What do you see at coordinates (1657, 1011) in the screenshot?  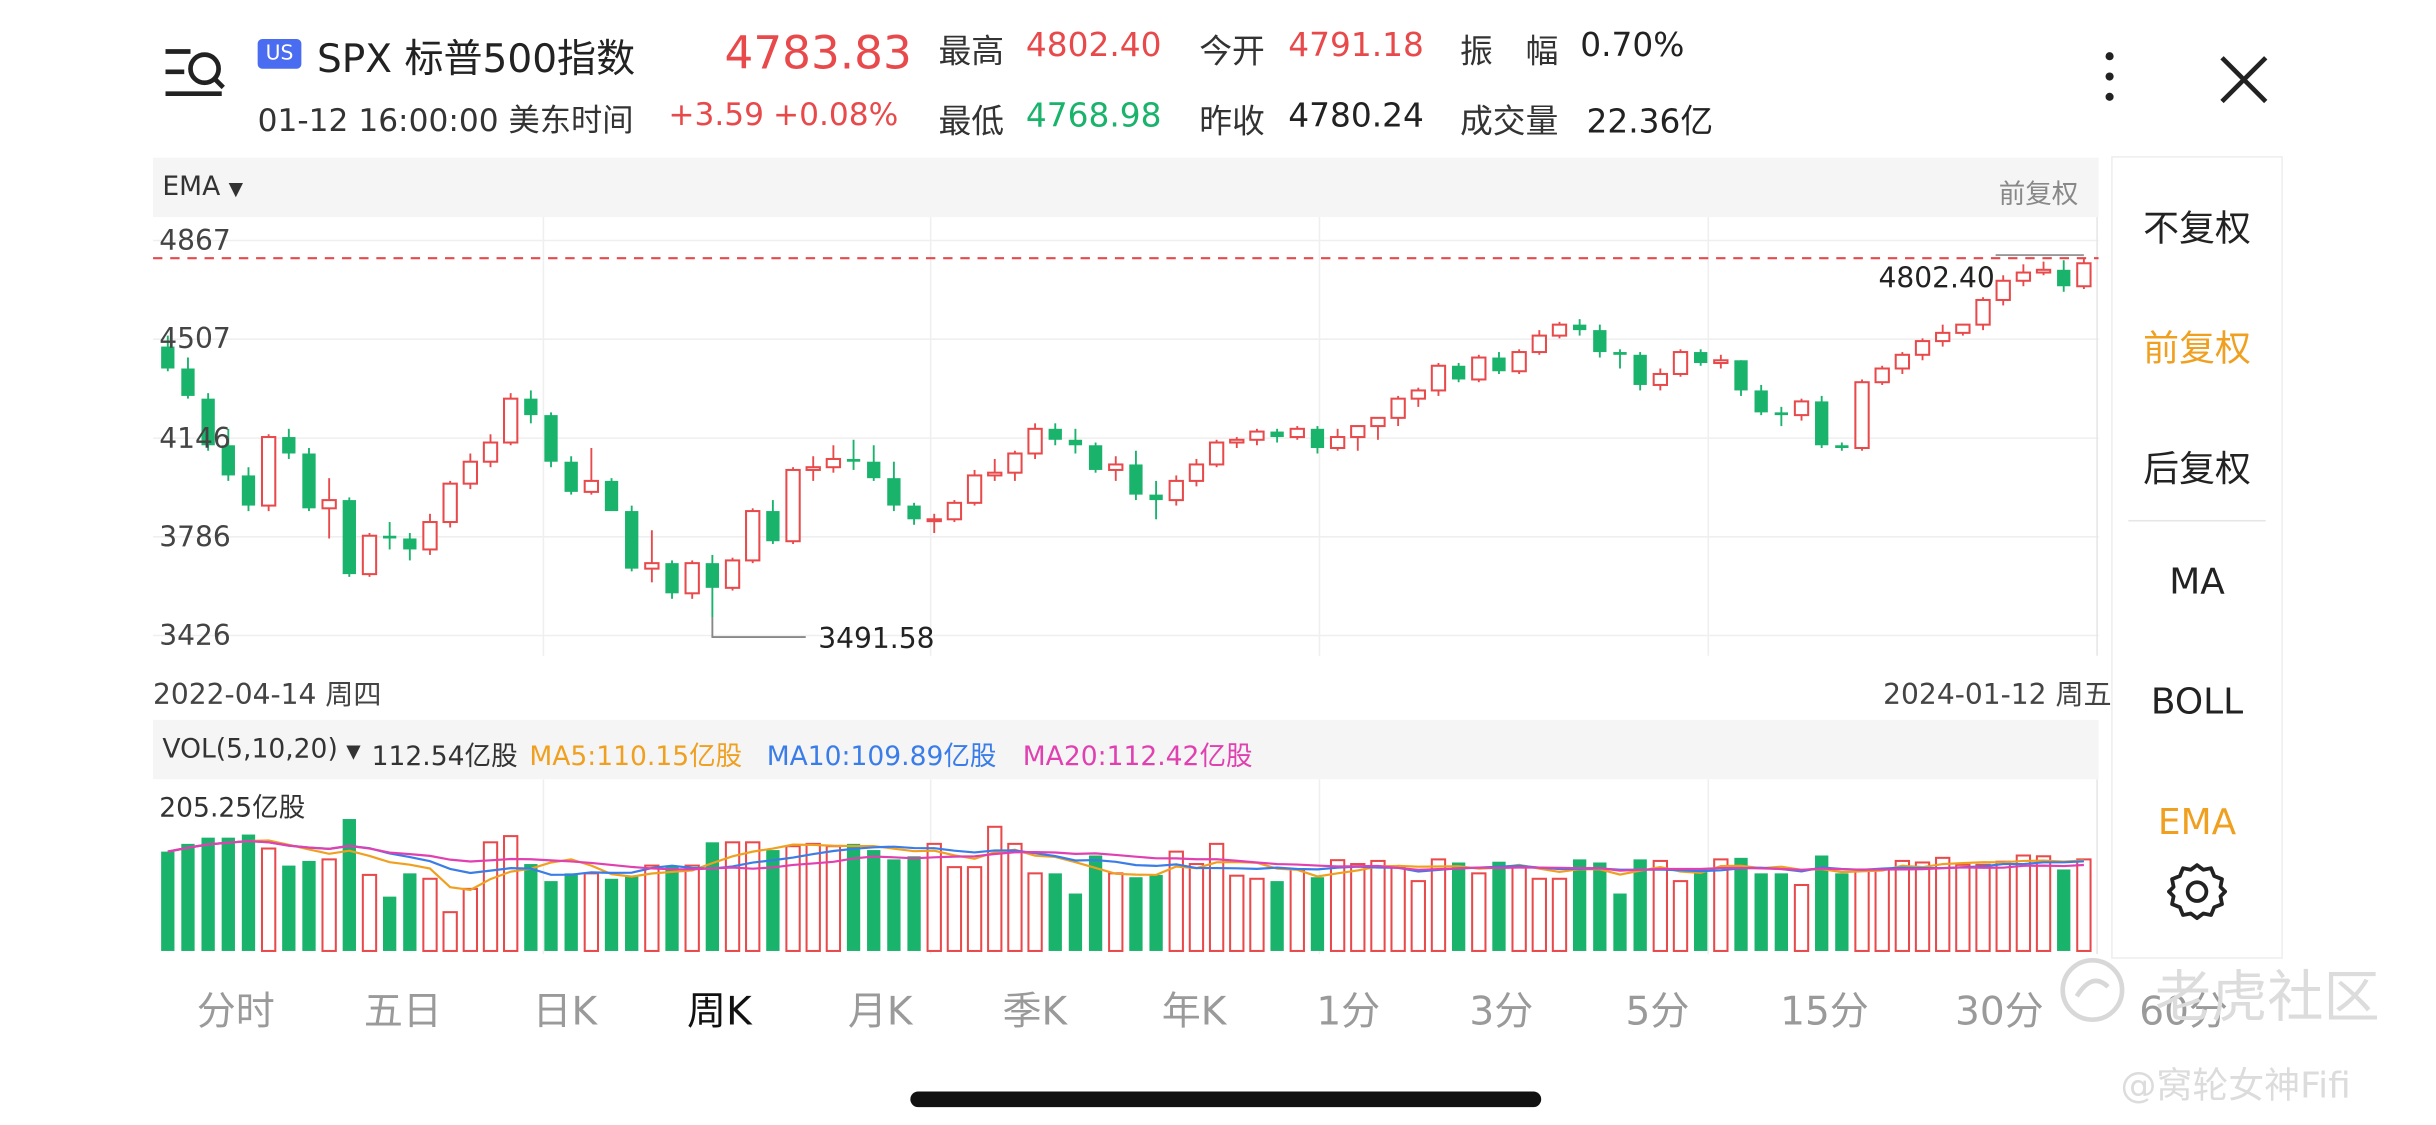 I see `tab-5min: 5分` at bounding box center [1657, 1011].